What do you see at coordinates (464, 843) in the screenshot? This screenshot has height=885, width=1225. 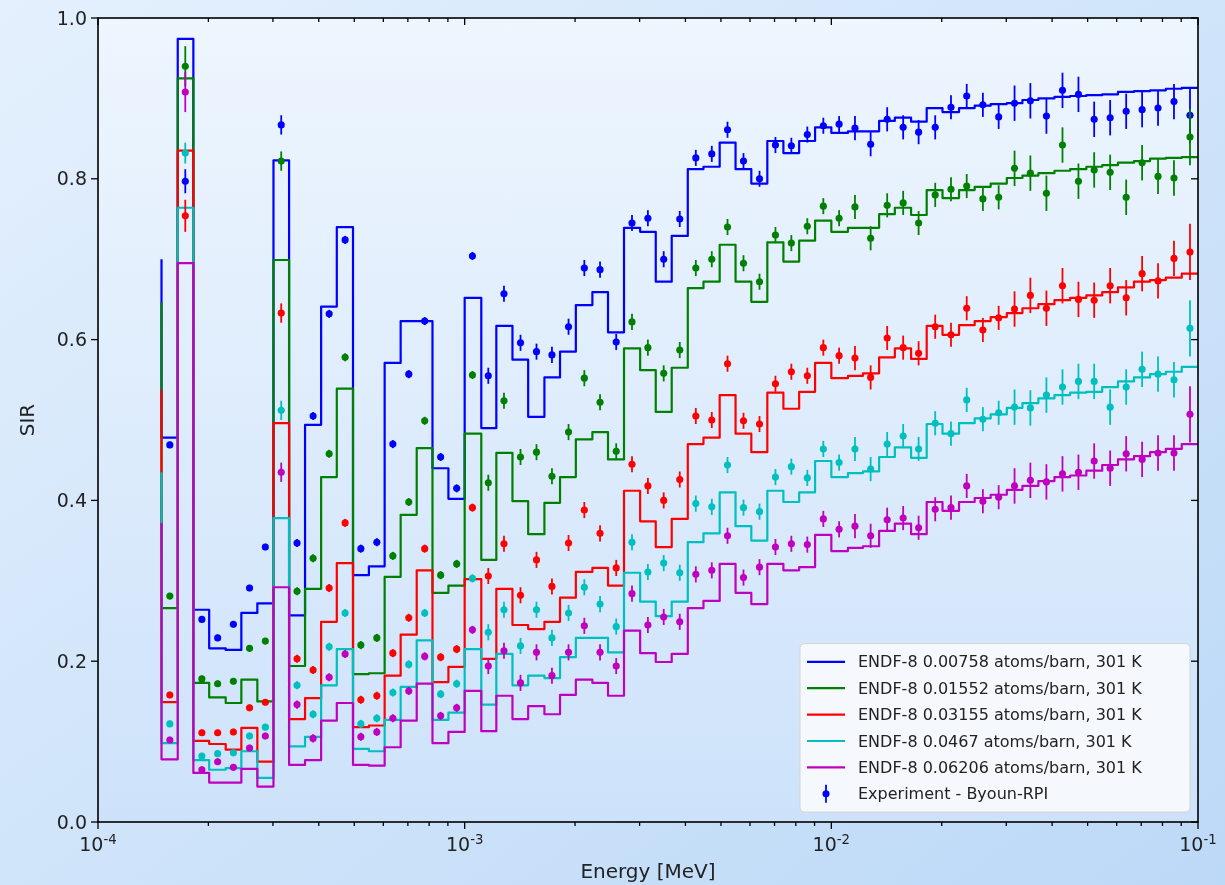 I see `x-tick-label: 10$^{-3}$` at bounding box center [464, 843].